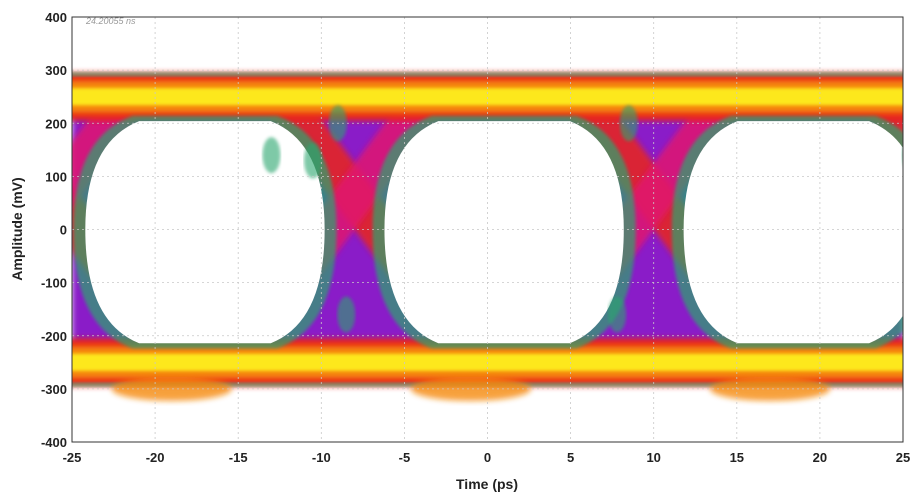 Image resolution: width=912 pixels, height=495 pixels. What do you see at coordinates (54, 442) in the screenshot?
I see `y-tick-label: -400` at bounding box center [54, 442].